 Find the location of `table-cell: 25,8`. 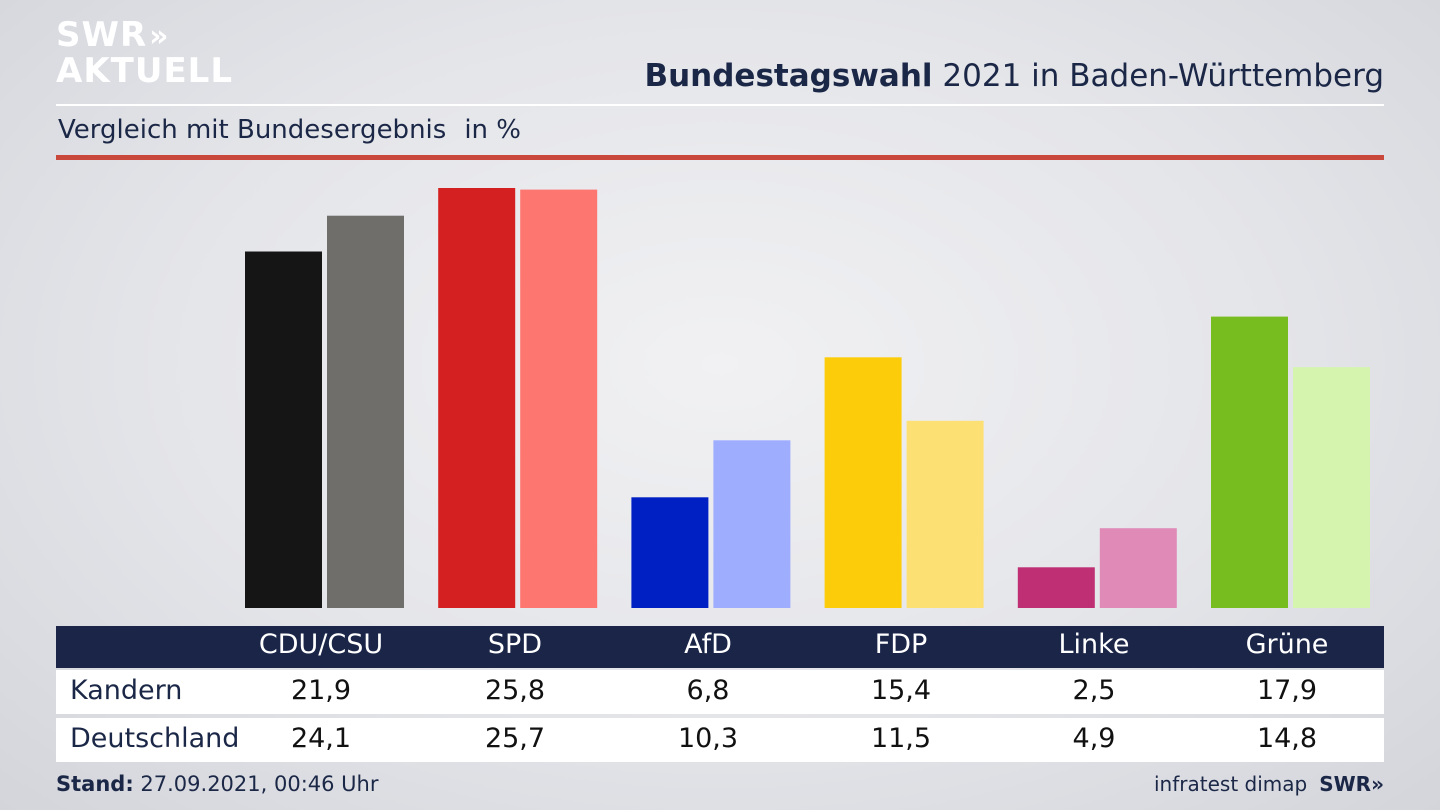

table-cell: 25,8 is located at coordinates (515, 690).